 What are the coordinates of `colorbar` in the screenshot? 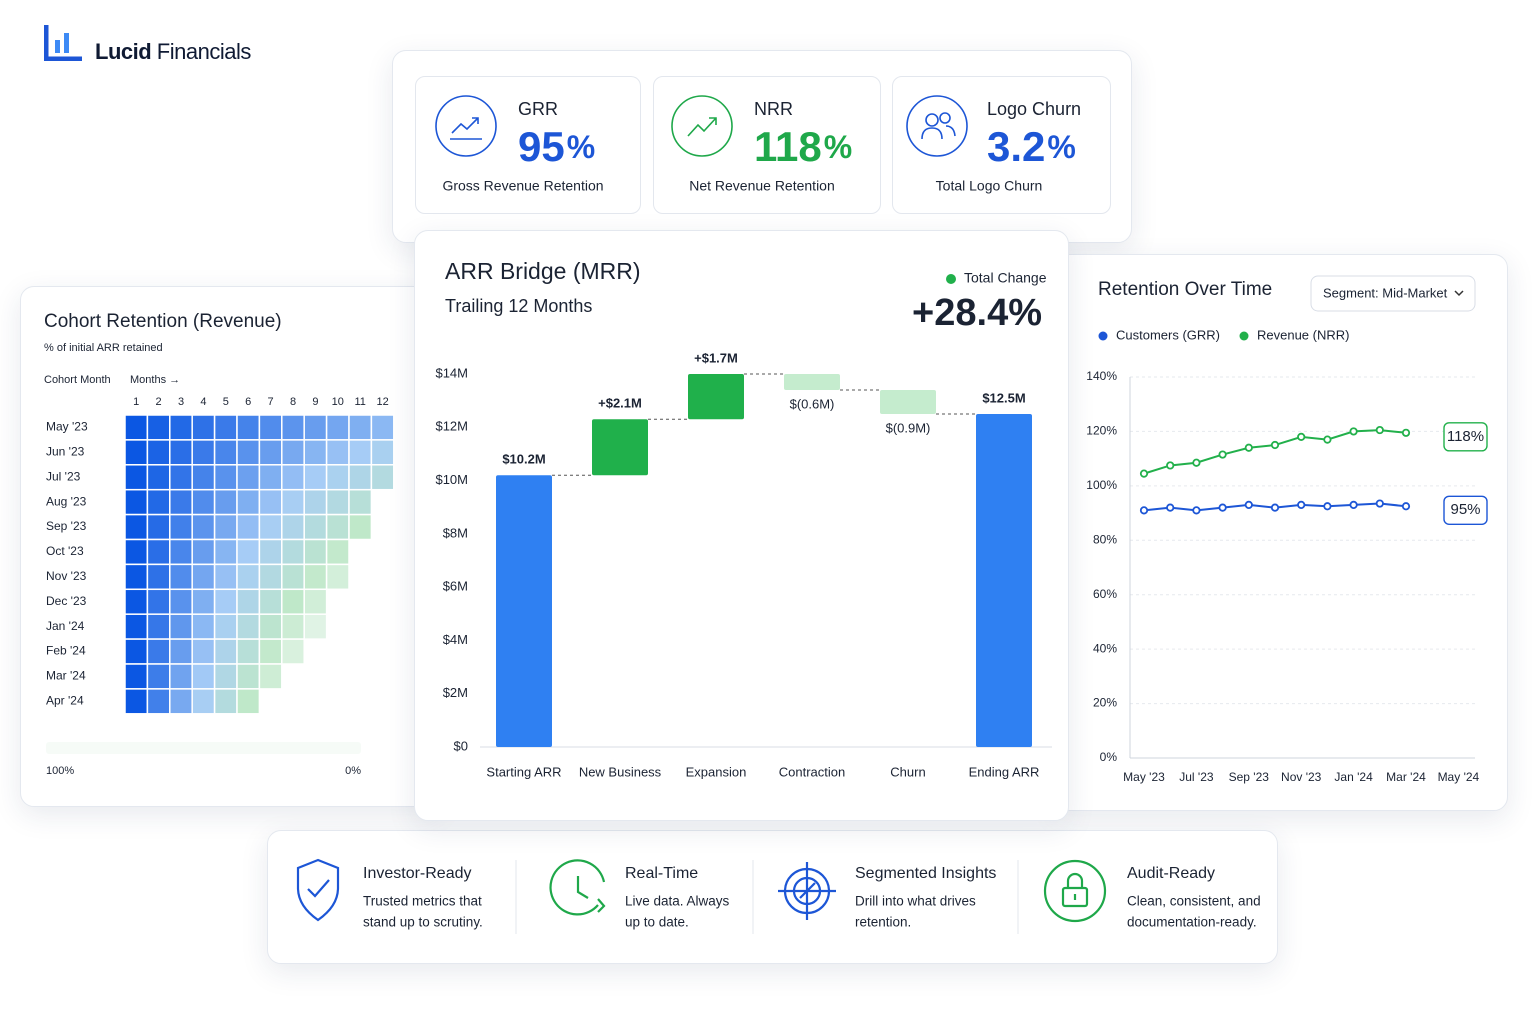 It's located at (203, 748).